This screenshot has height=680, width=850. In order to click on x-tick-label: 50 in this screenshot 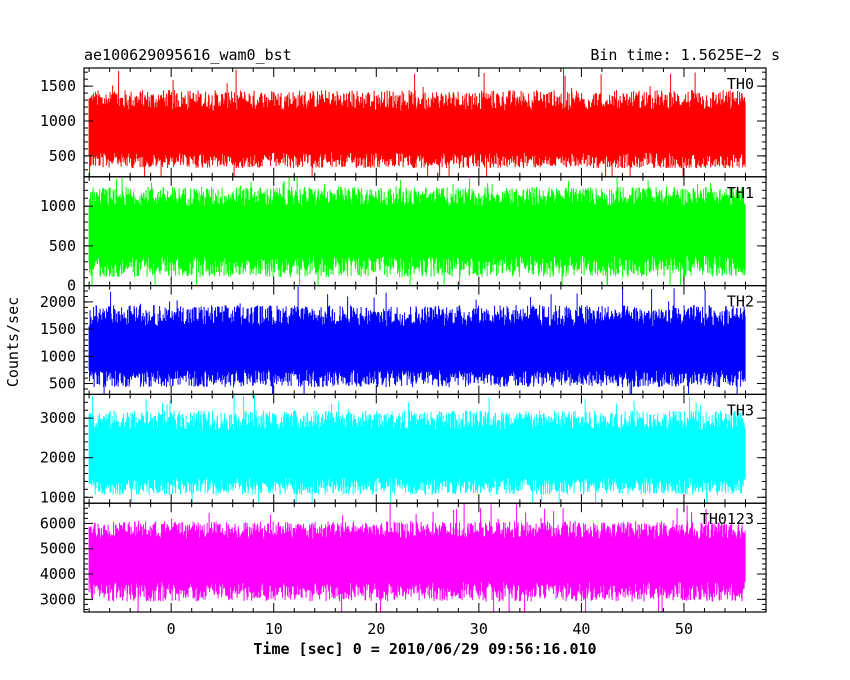, I will do `click(684, 629)`.